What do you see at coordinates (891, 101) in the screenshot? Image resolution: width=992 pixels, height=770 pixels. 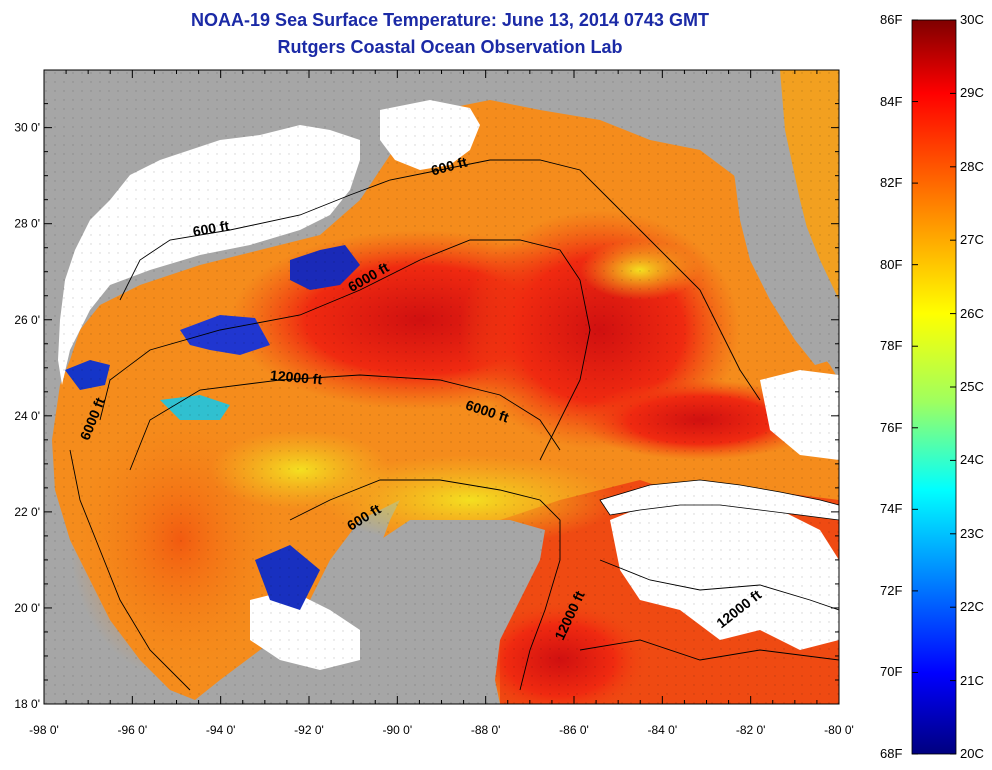 I see `colorbar-f-label: 84F` at bounding box center [891, 101].